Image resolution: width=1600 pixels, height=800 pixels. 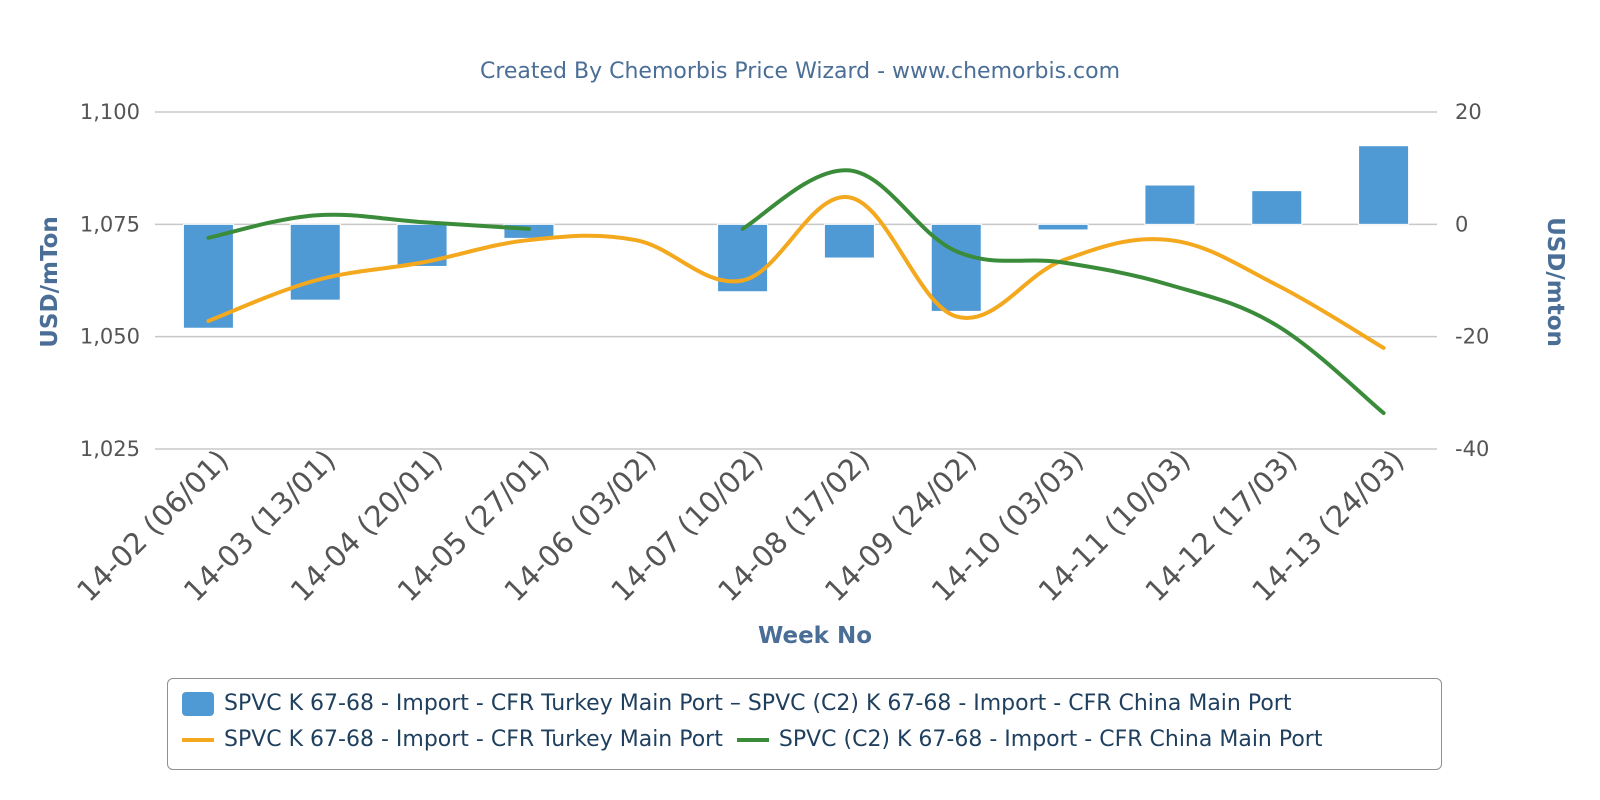 I want to click on legend-swatch-china, so click(x=752, y=739).